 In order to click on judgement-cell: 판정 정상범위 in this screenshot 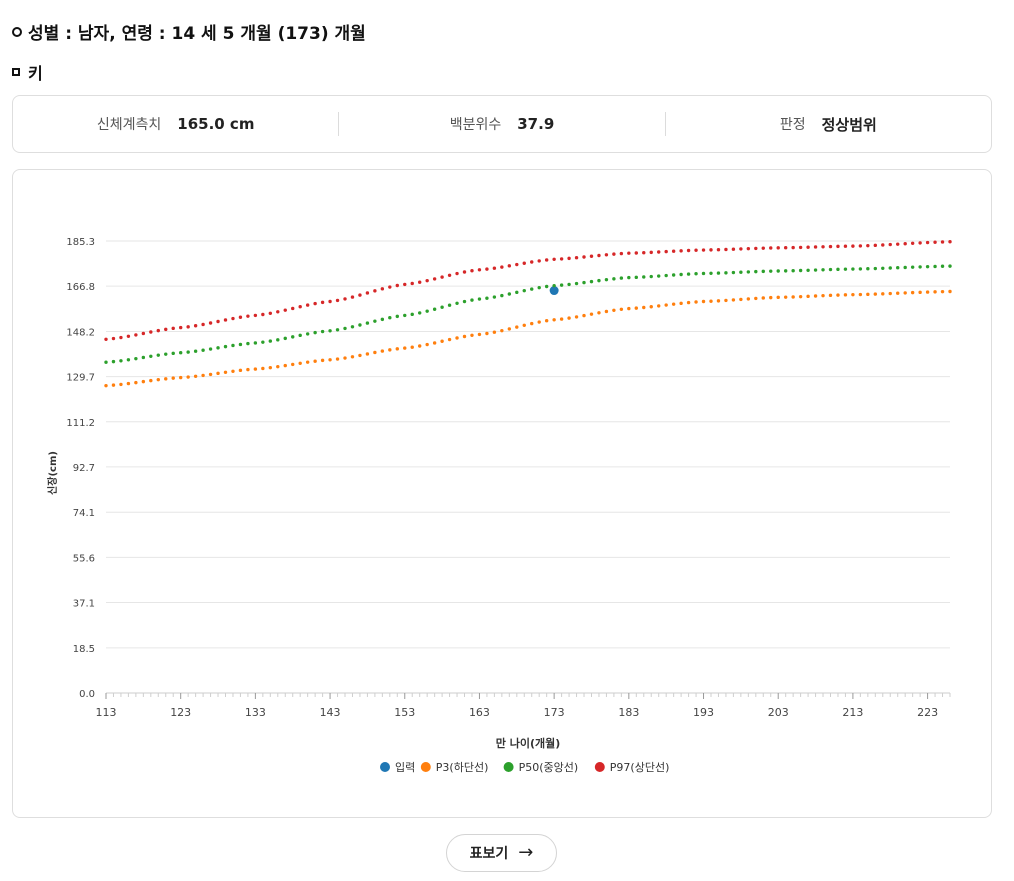, I will do `click(827, 124)`.